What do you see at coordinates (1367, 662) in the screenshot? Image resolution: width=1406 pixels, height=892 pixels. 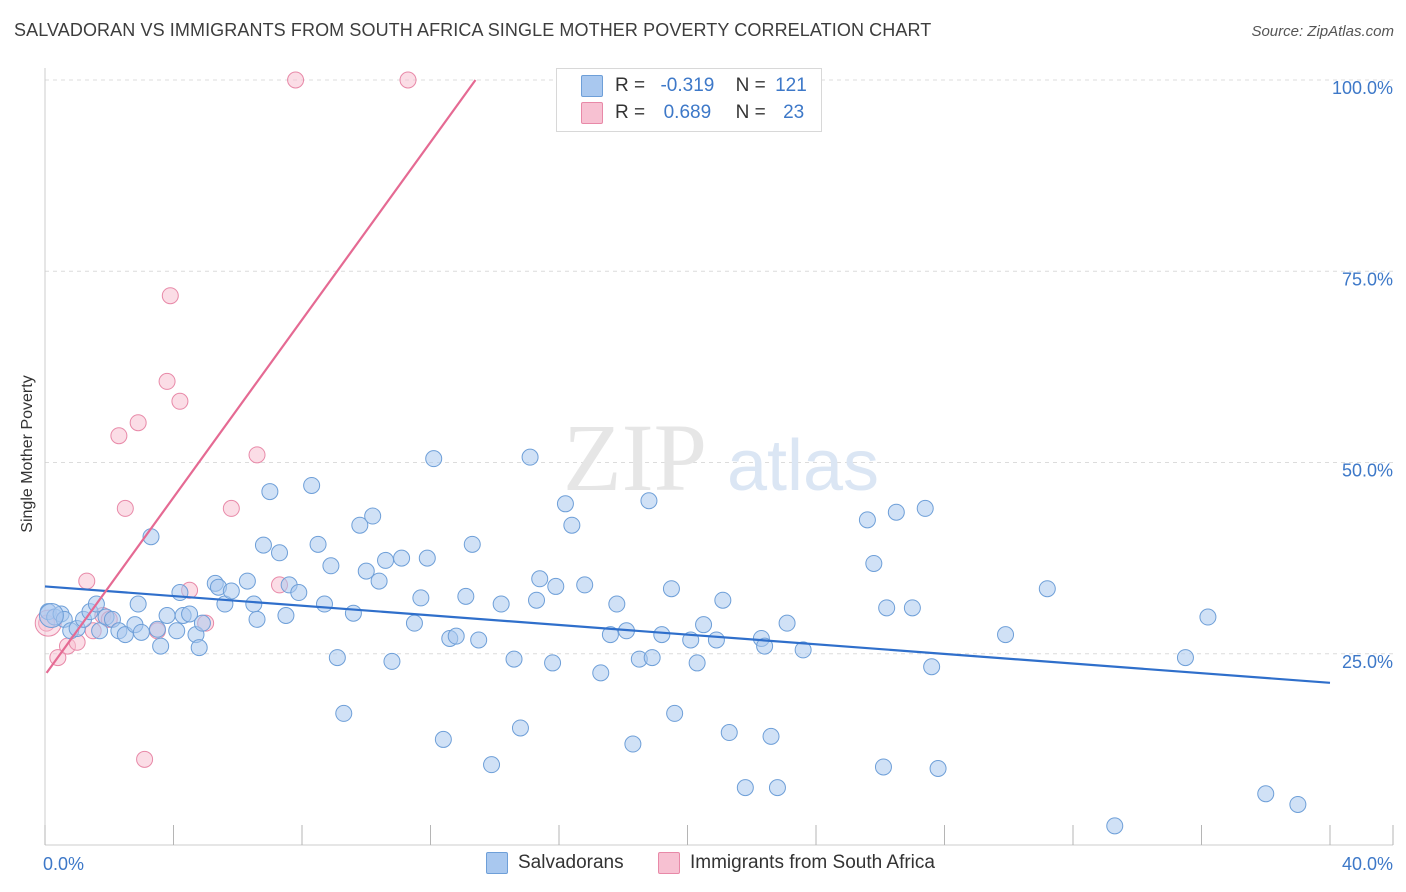 I see `y-tick-label: 25.0%` at bounding box center [1367, 662].